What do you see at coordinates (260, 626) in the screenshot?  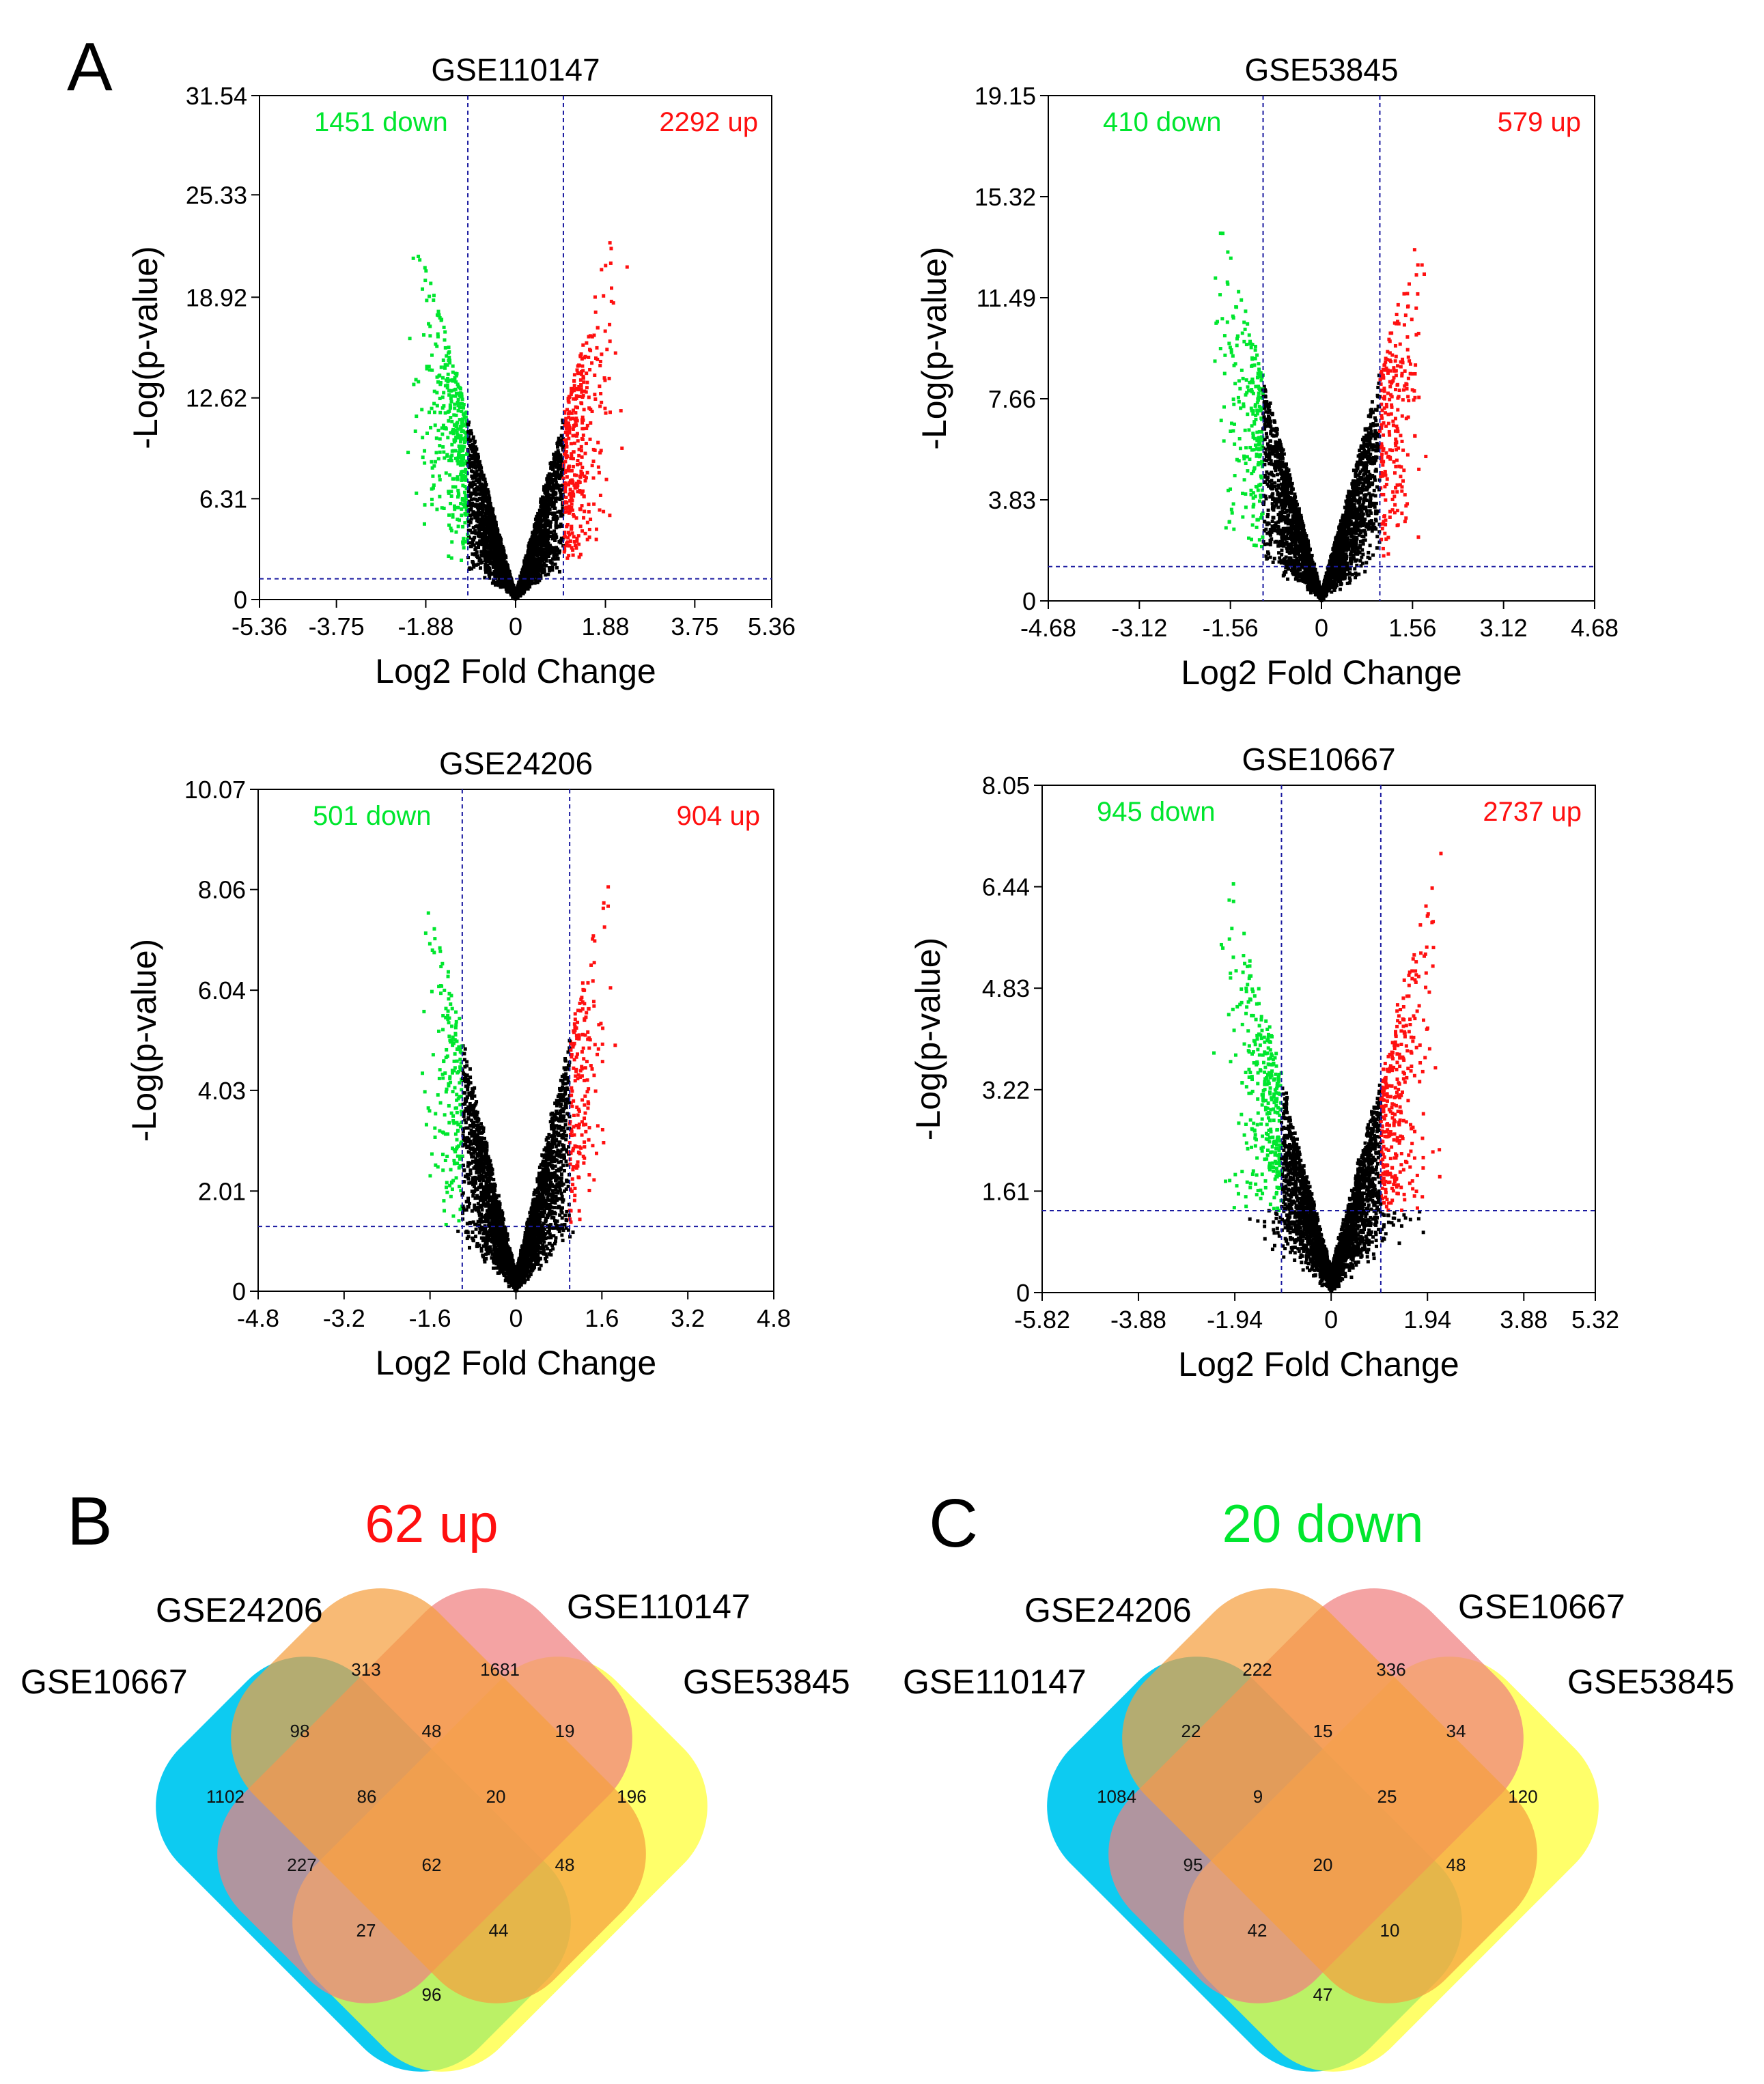 I see `x-tick-label: -5.36` at bounding box center [260, 626].